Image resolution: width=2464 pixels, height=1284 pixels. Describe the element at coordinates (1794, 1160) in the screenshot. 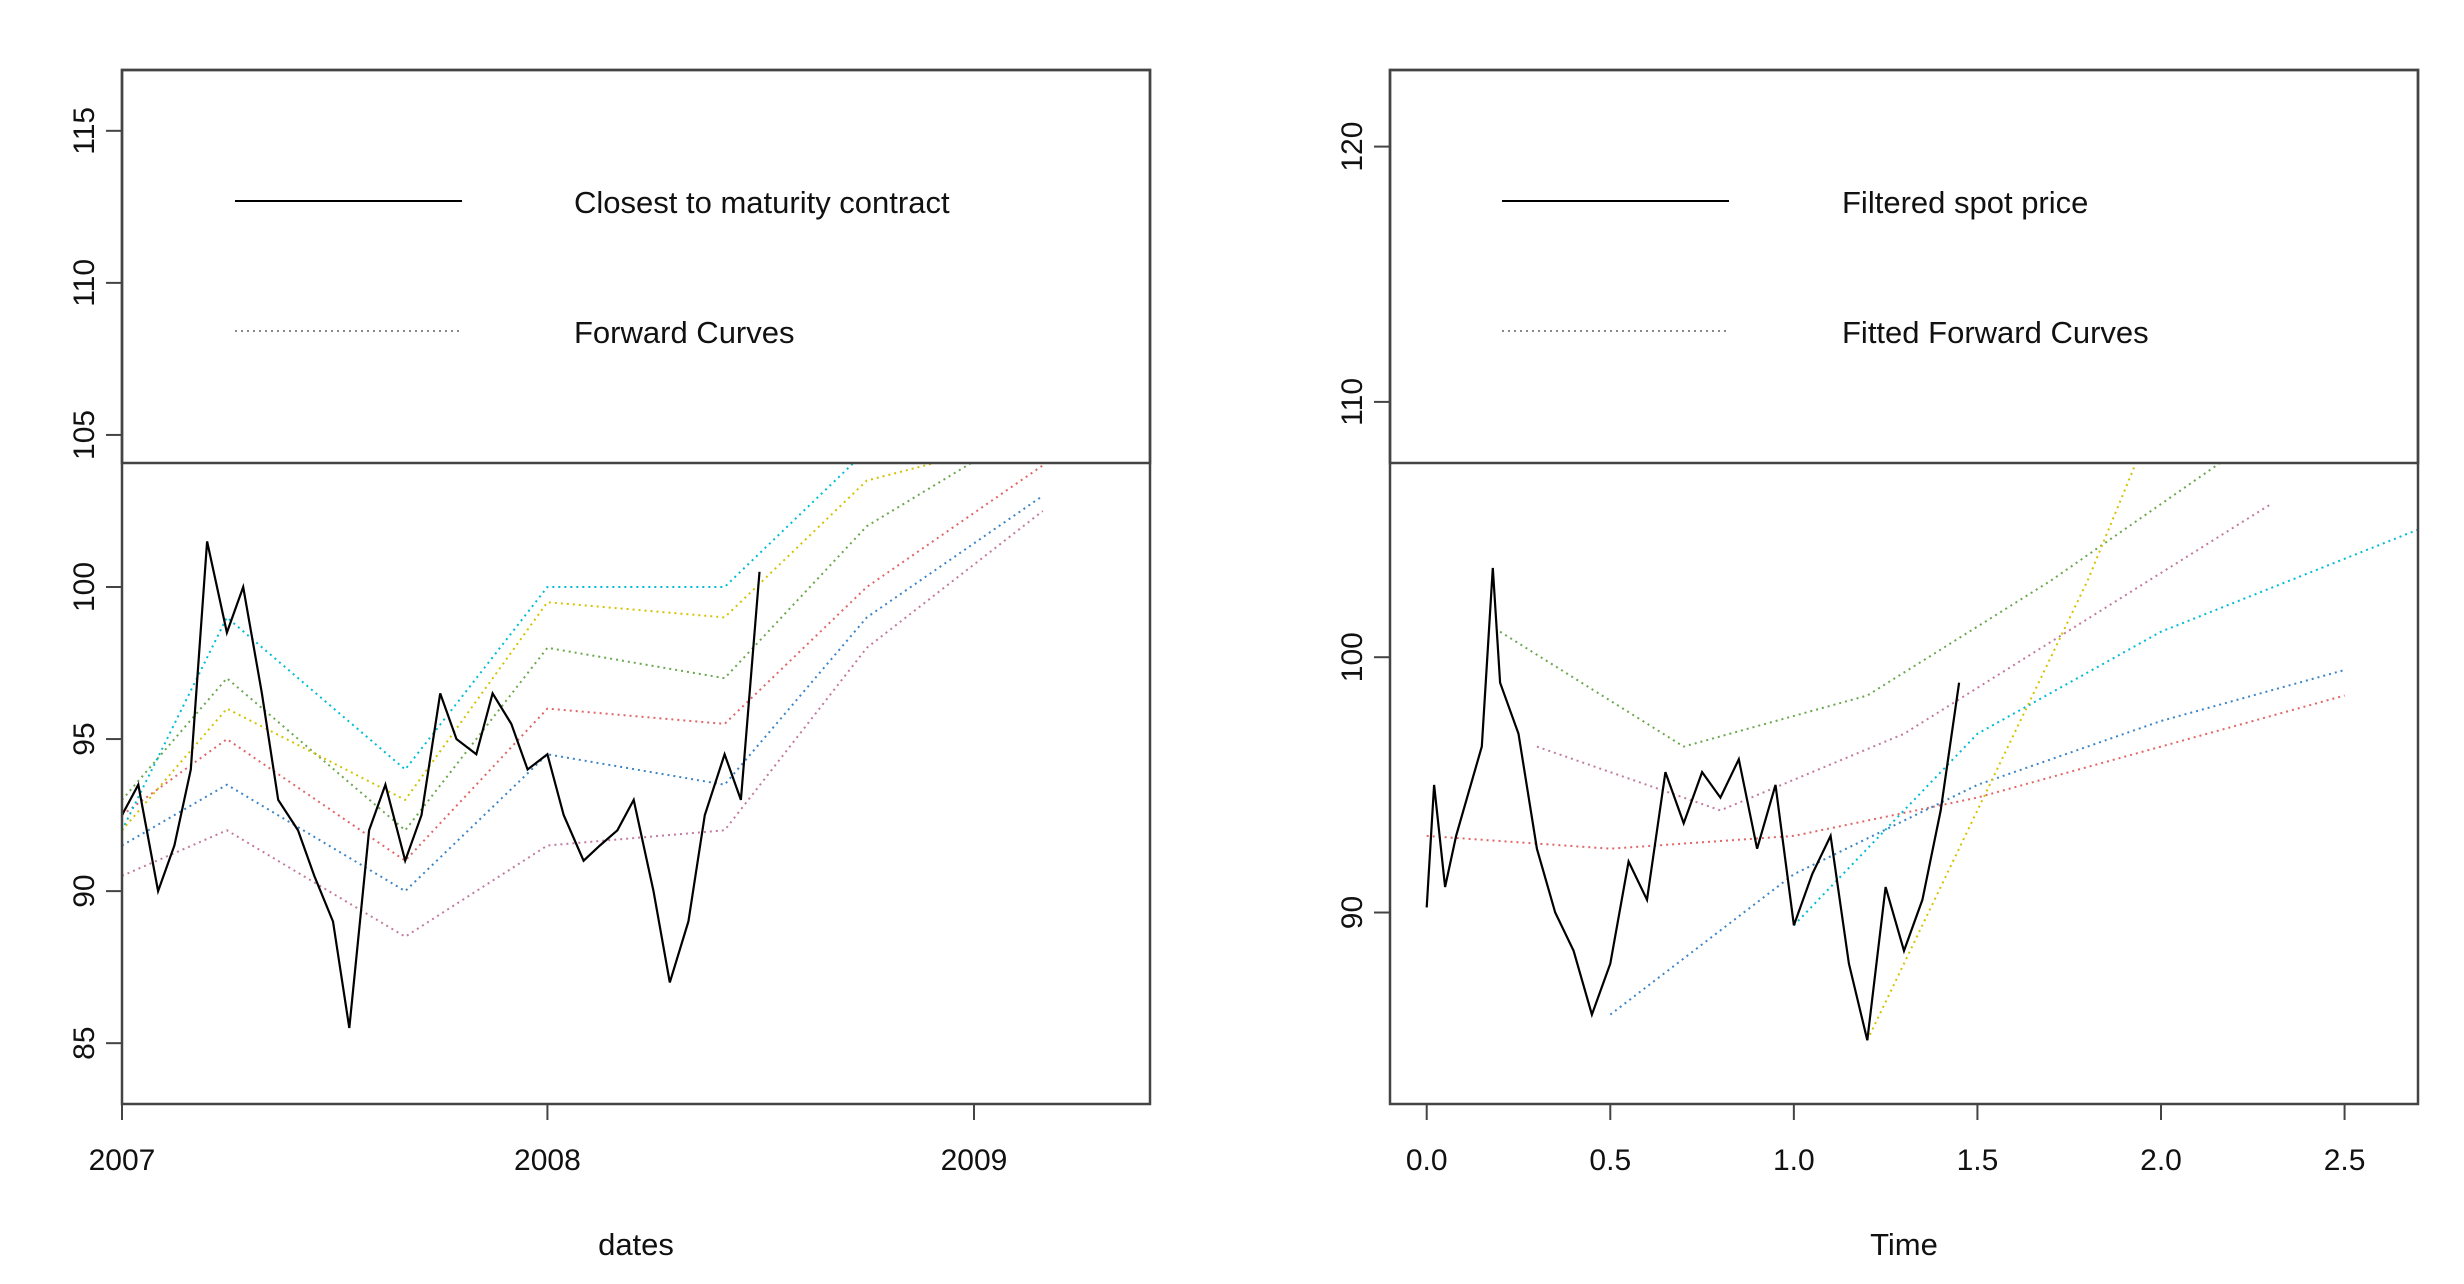

I see `right-x-tick-label: 1.0` at that location.